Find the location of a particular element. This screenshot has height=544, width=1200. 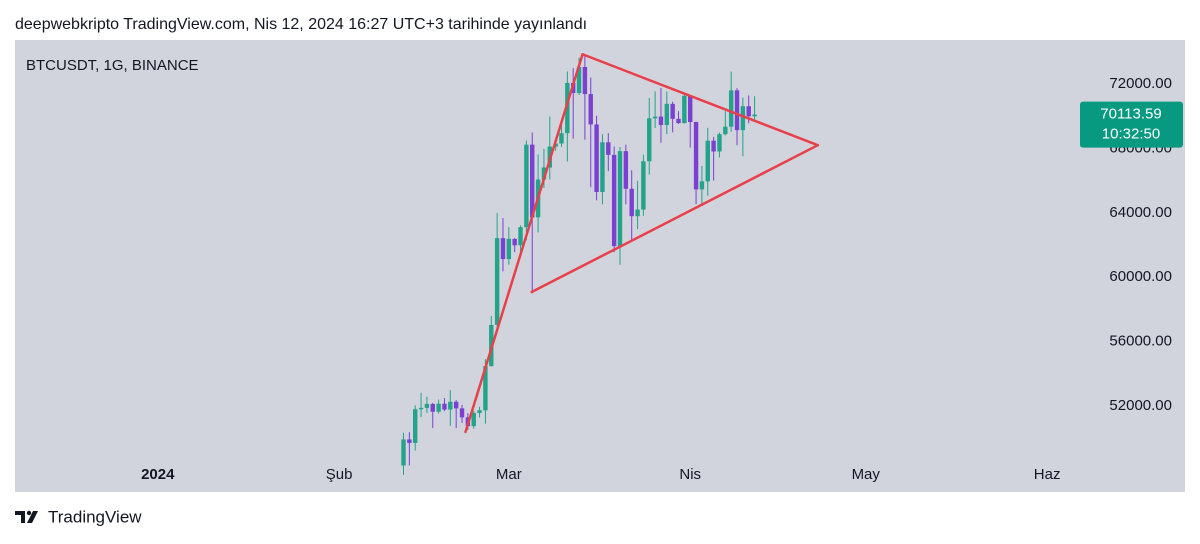

y-tick-label: 72000.00 is located at coordinates (1140, 83).